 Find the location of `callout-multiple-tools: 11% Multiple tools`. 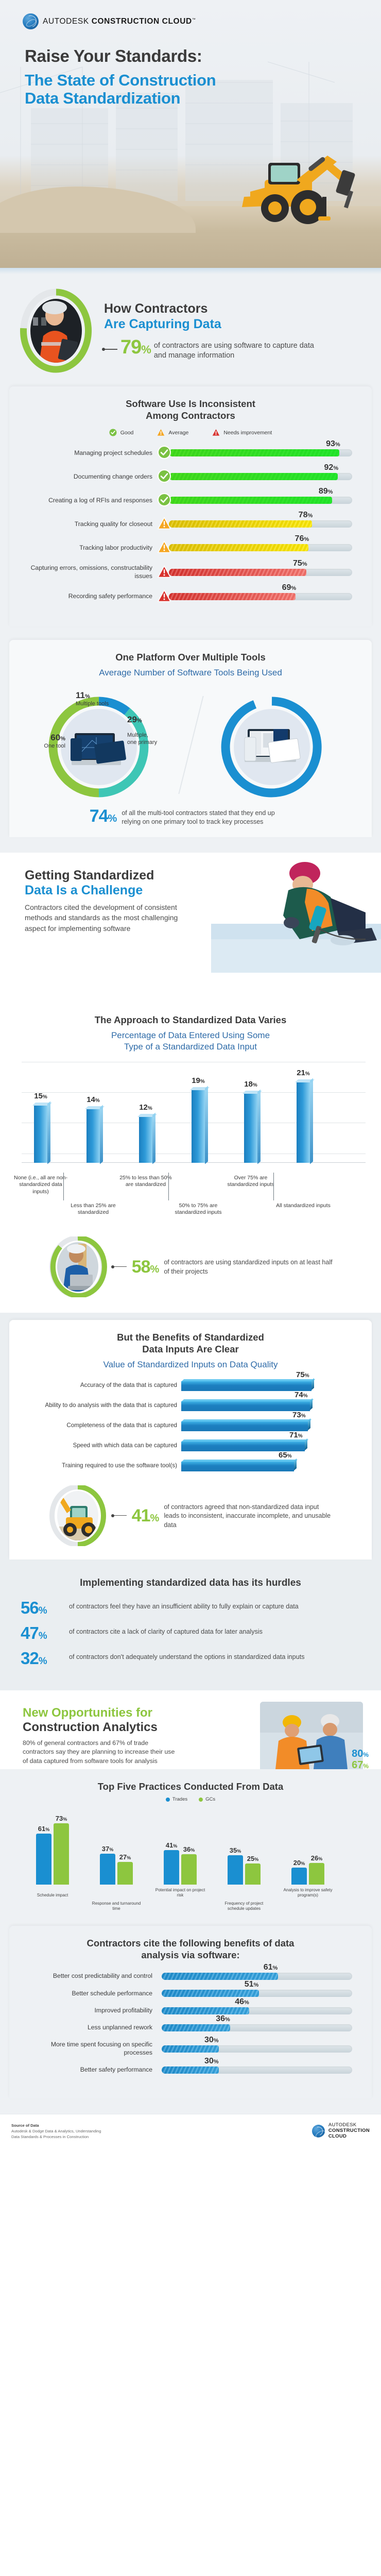

callout-multiple-tools: 11% Multiple tools is located at coordinates (92, 699).